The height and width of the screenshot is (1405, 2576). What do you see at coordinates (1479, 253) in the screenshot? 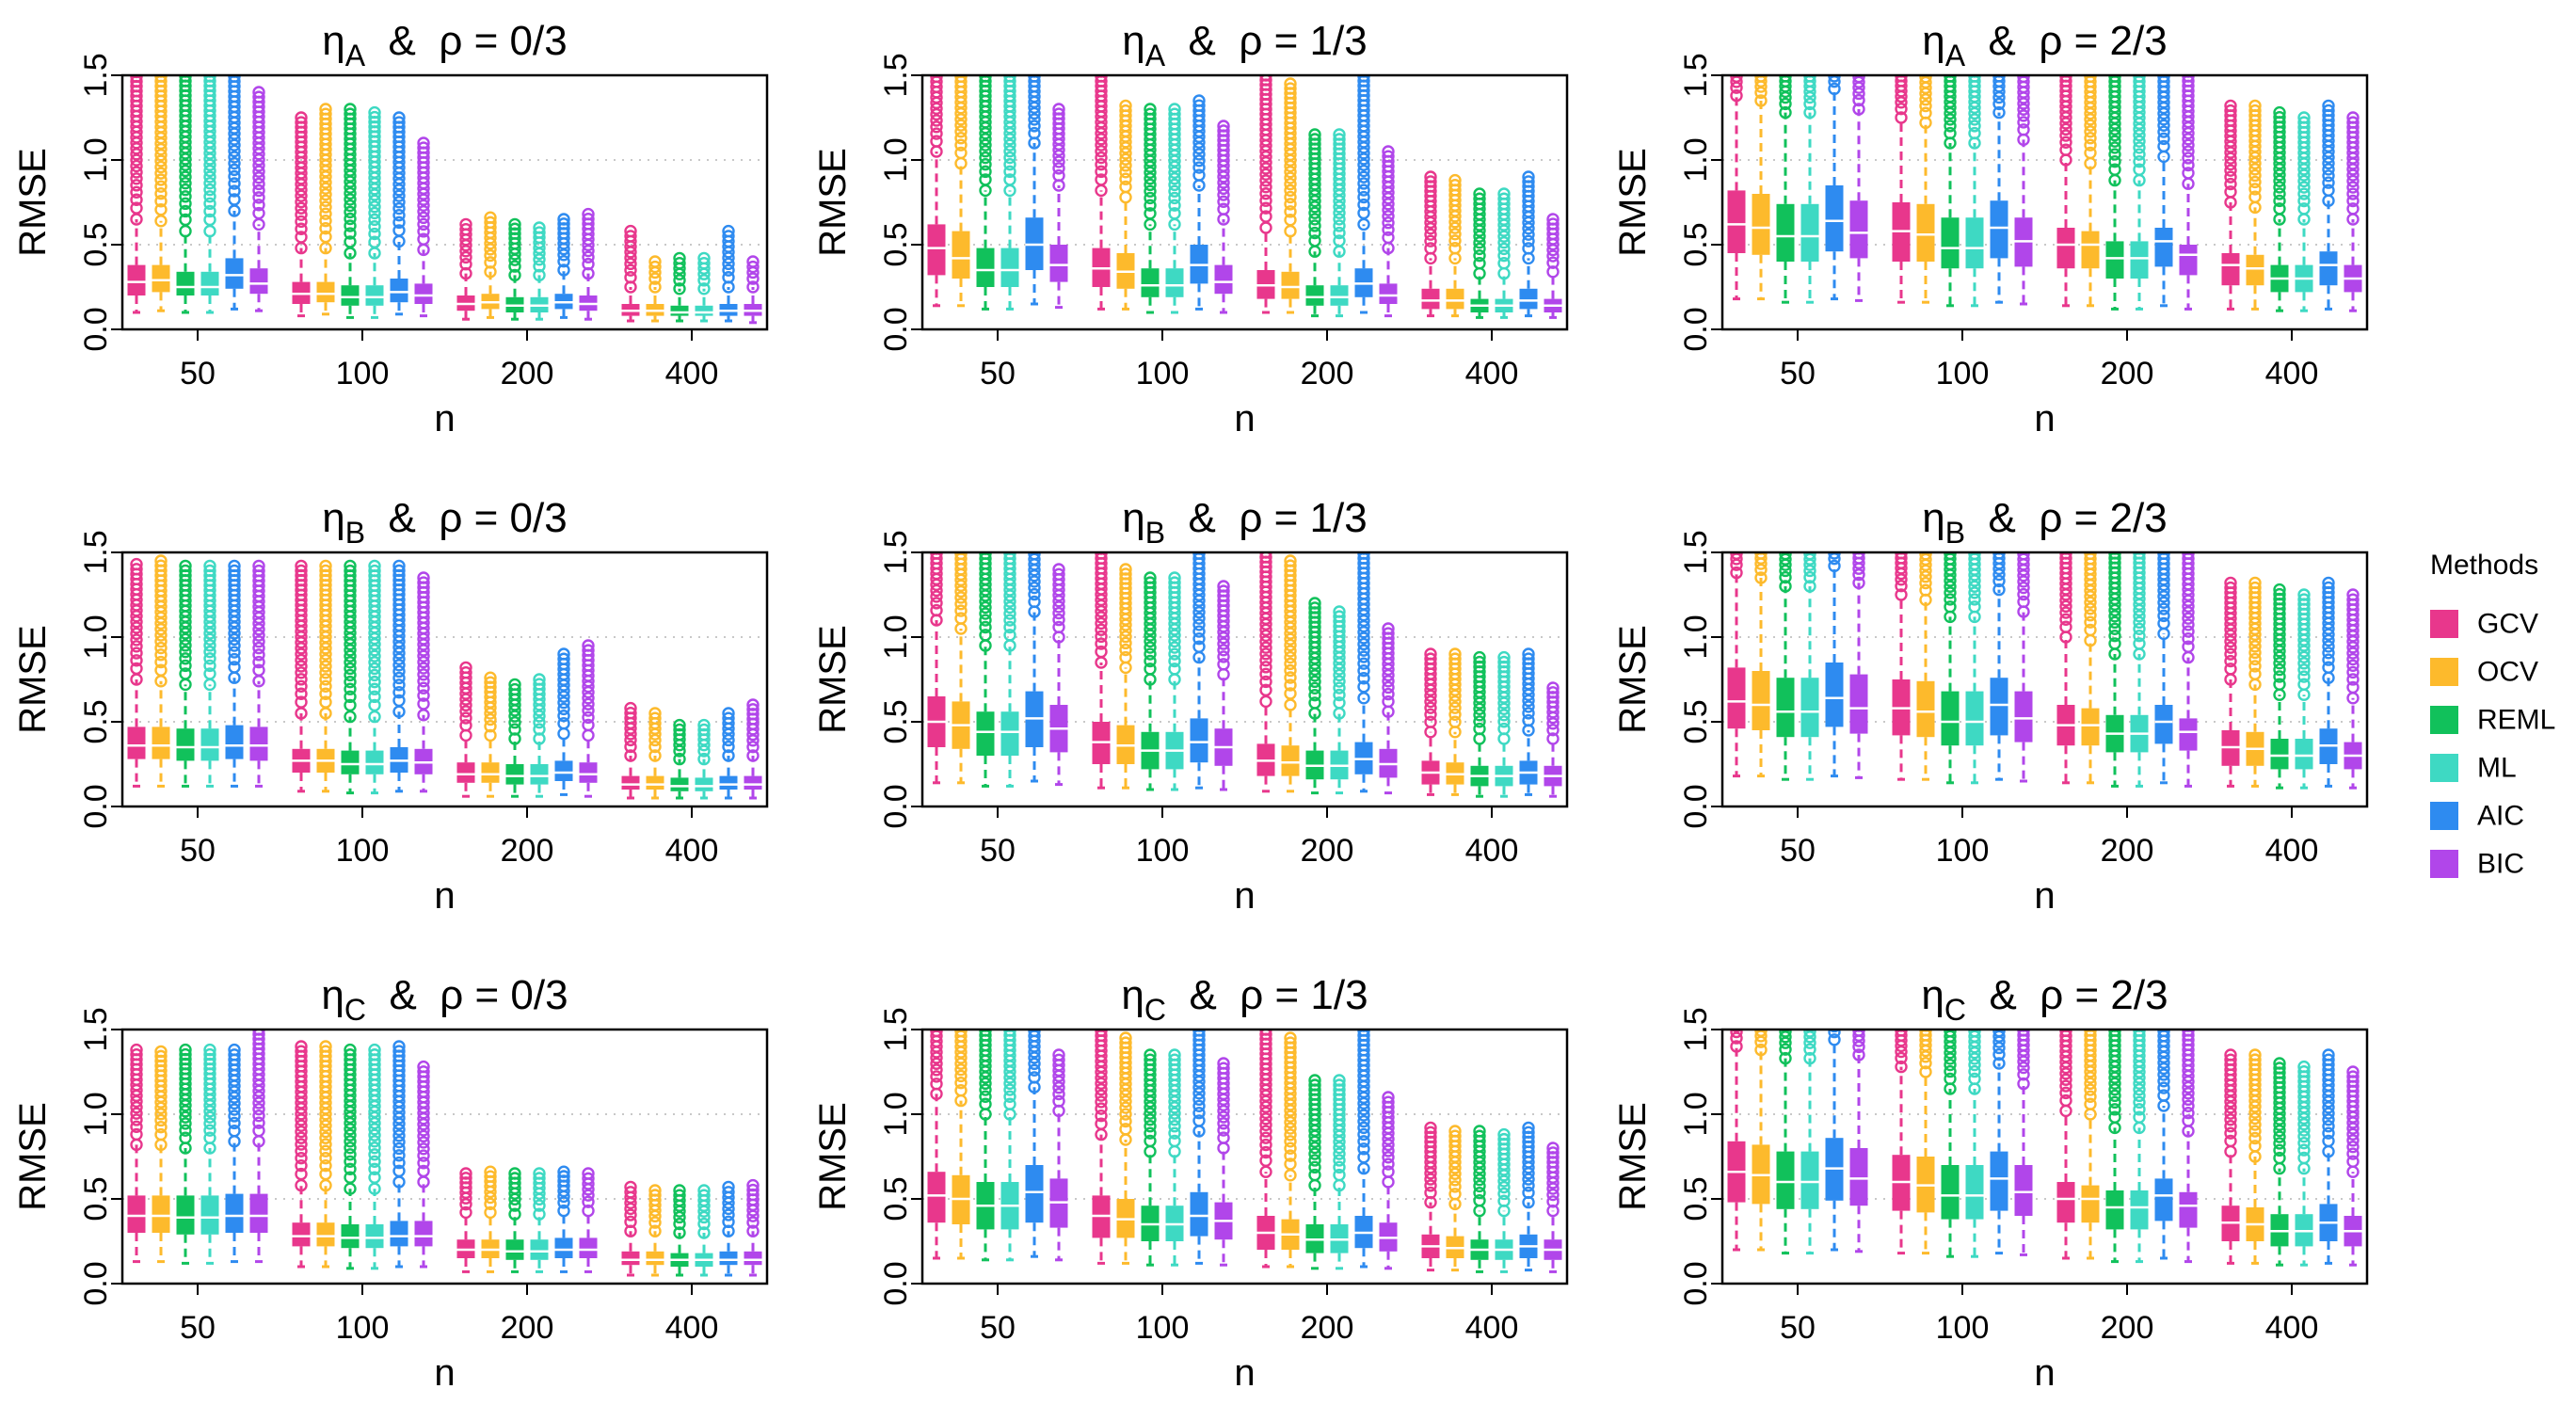
I see `box-reml-n400` at bounding box center [1479, 253].